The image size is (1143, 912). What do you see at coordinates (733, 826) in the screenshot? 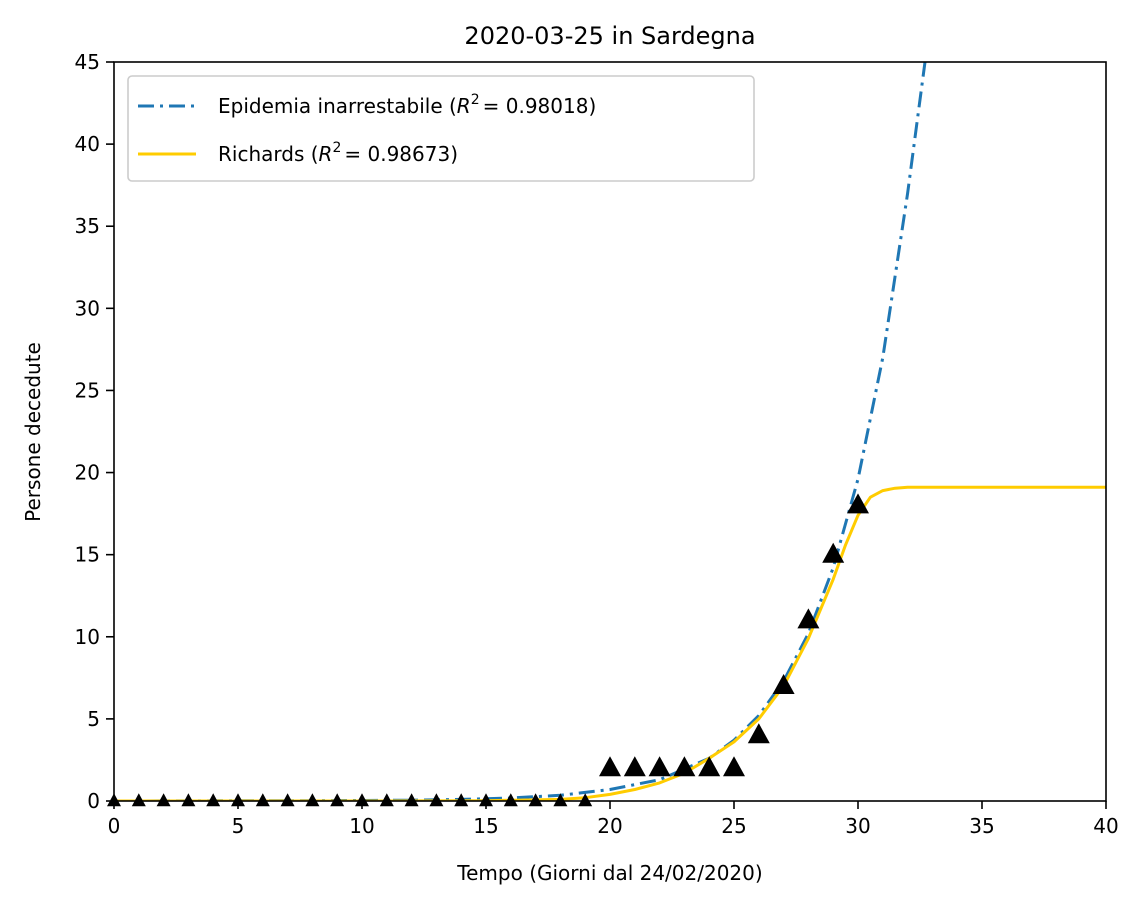
I see `x-tick-label: 25` at bounding box center [733, 826].